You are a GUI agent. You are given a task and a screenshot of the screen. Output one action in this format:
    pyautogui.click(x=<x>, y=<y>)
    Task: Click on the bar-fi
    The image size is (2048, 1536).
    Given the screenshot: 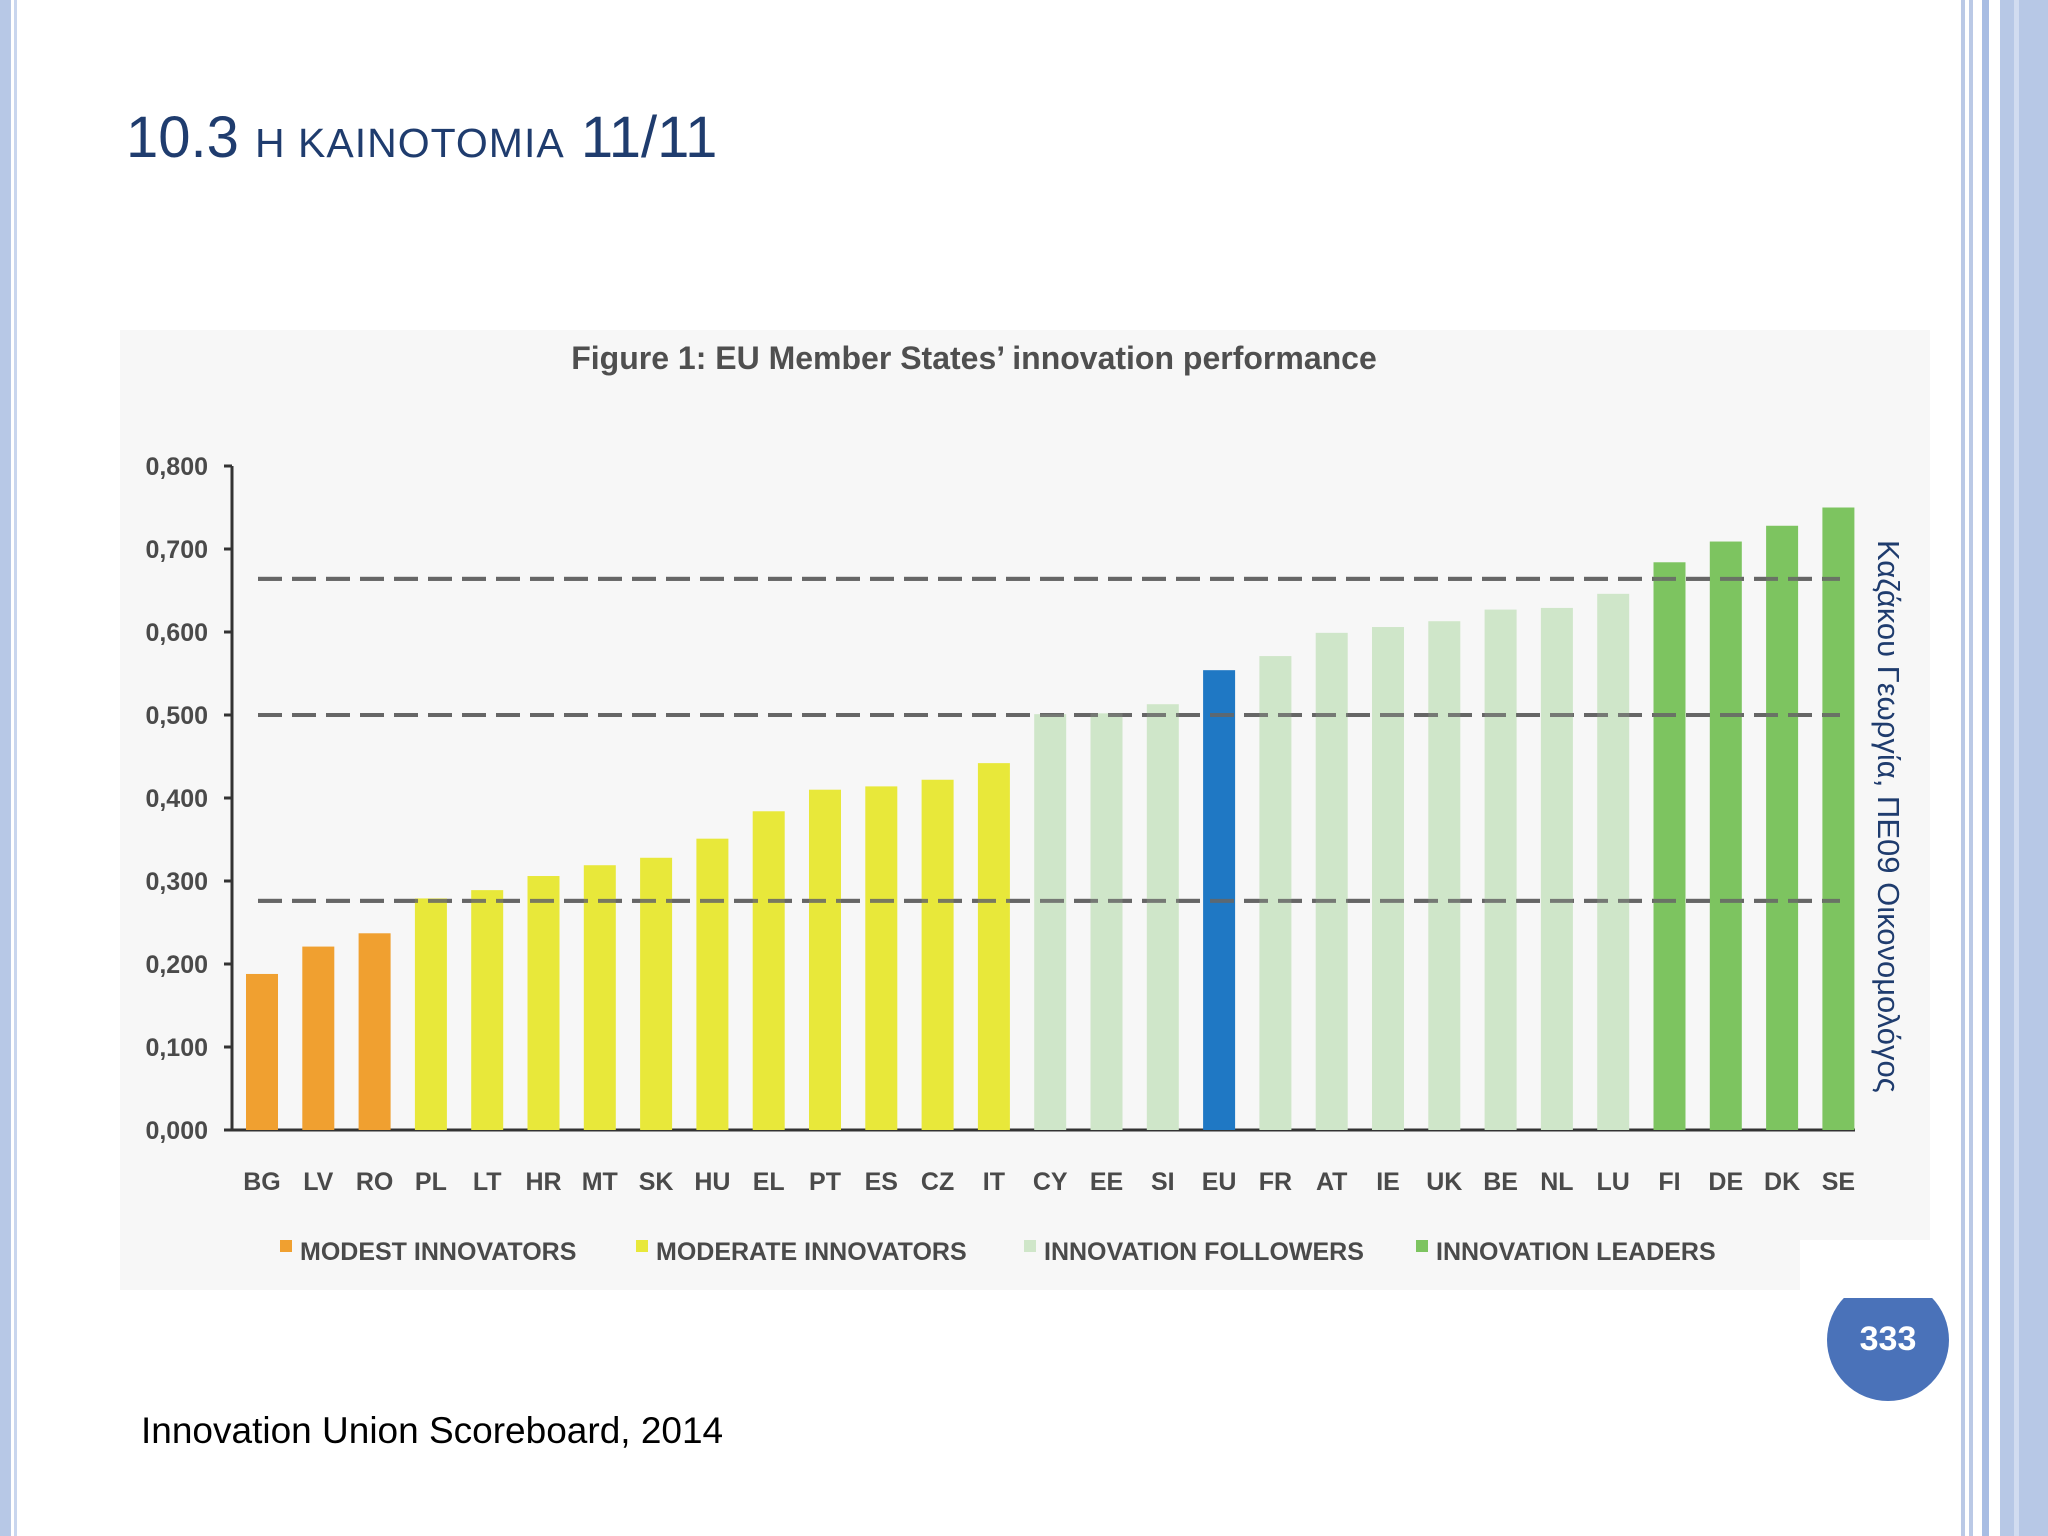 What is the action you would take?
    pyautogui.click(x=1669, y=846)
    